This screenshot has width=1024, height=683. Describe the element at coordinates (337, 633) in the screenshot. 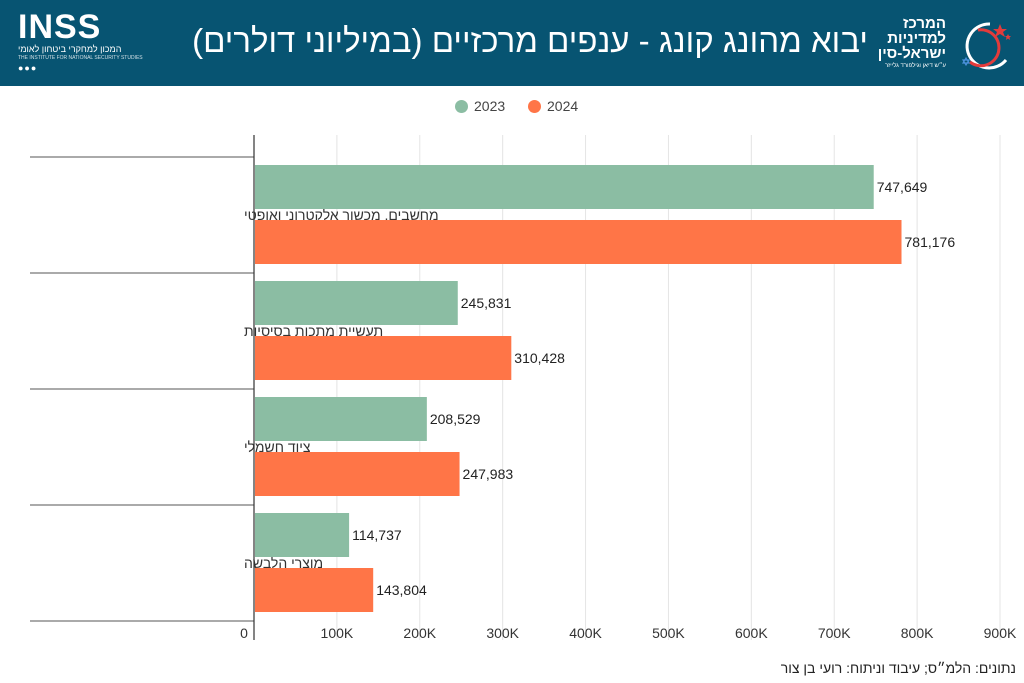

I see `x-tick-label: 100K` at that location.